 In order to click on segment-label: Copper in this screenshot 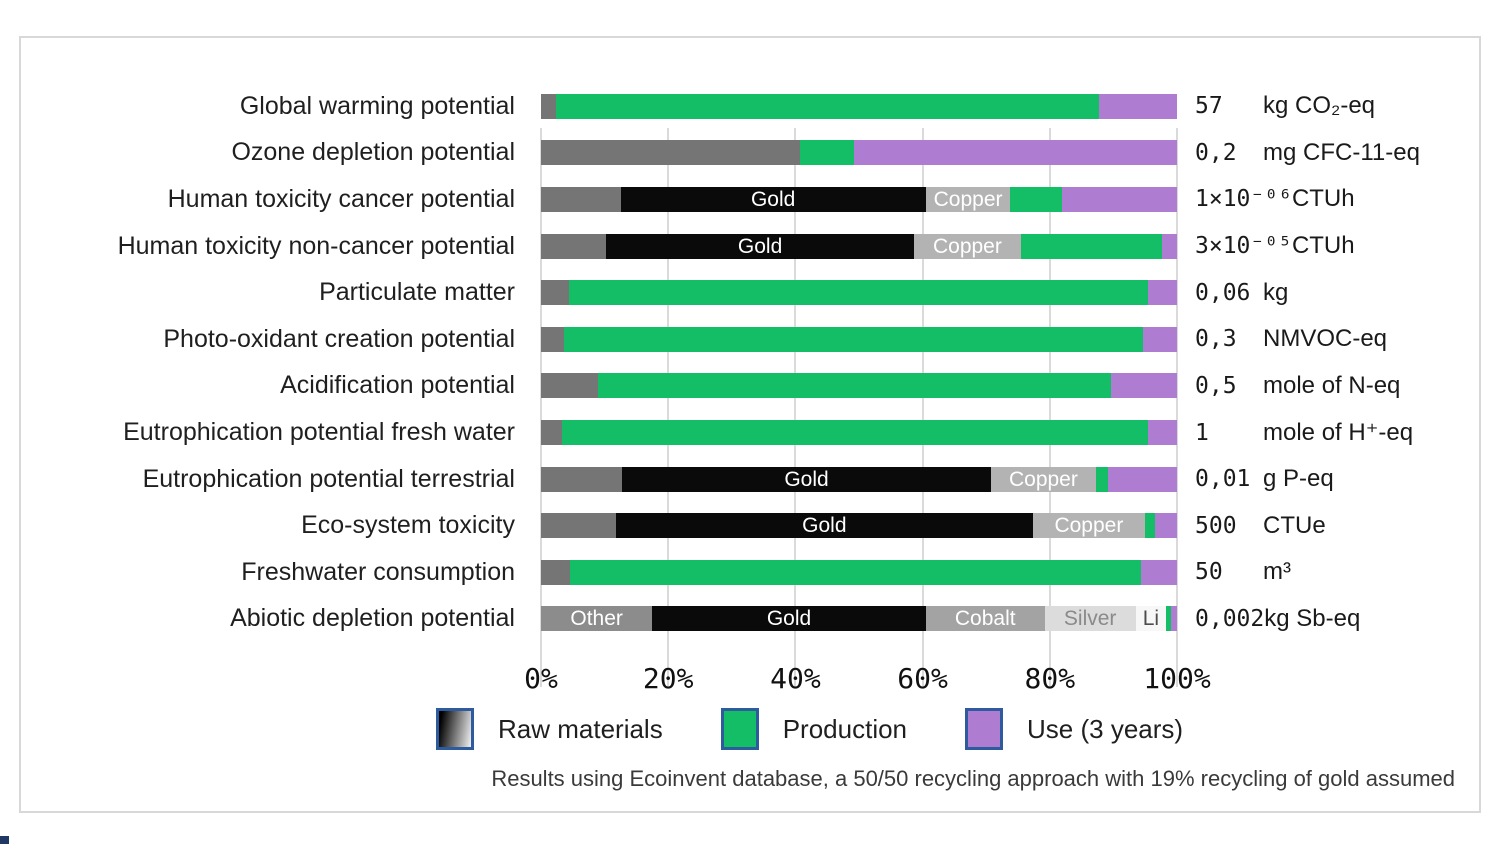, I will do `click(1089, 526)`.